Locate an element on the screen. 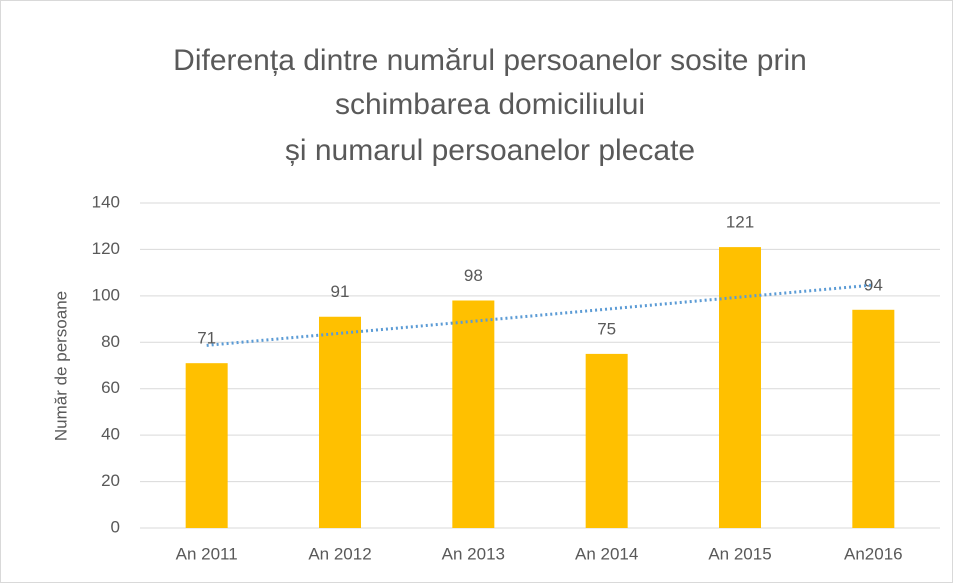  data-label: 121 is located at coordinates (740, 222).